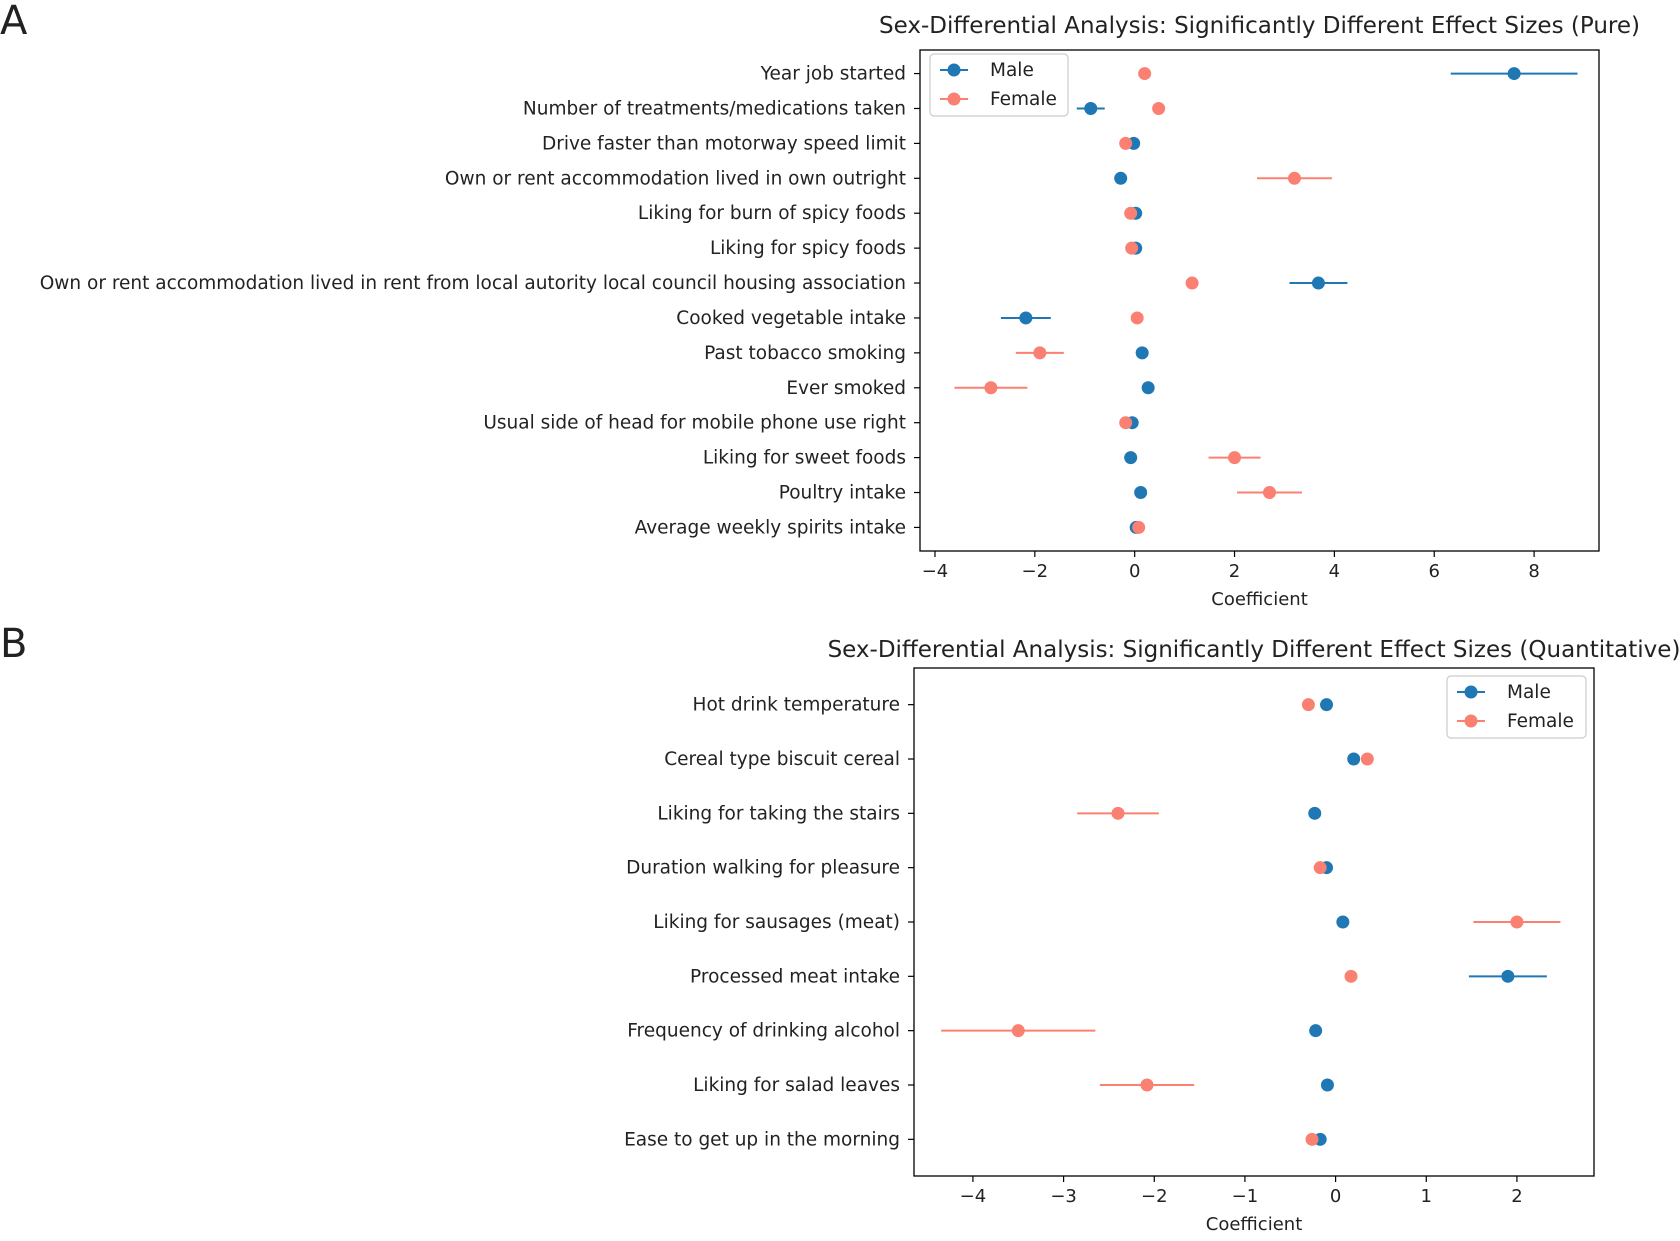 The width and height of the screenshot is (1680, 1241). What do you see at coordinates (772, 213) in the screenshot?
I see `y-tick-label: Liking for burn of spicy foods` at bounding box center [772, 213].